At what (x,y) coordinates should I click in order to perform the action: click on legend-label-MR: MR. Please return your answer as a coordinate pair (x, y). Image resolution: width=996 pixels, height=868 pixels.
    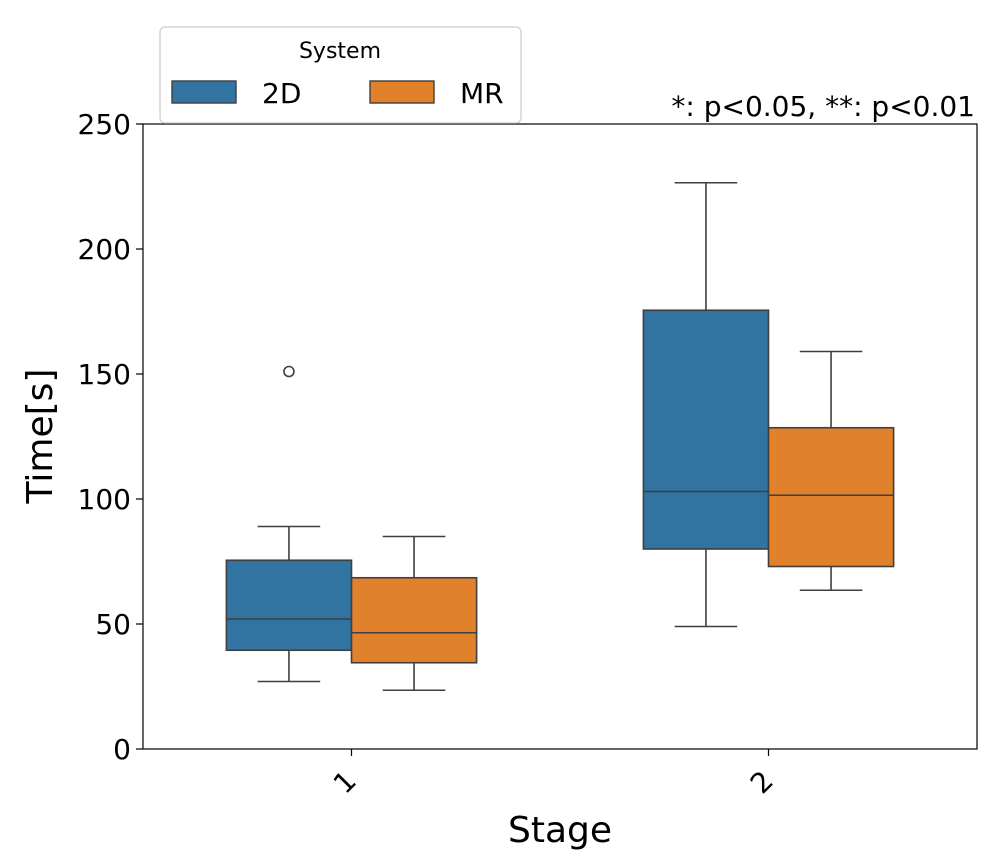
    Looking at the image, I should click on (482, 93).